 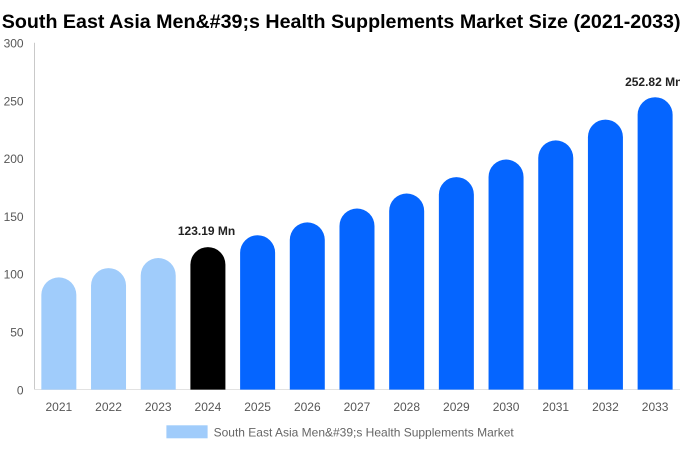 What do you see at coordinates (158, 407) in the screenshot?
I see `svg-text: 2023` at bounding box center [158, 407].